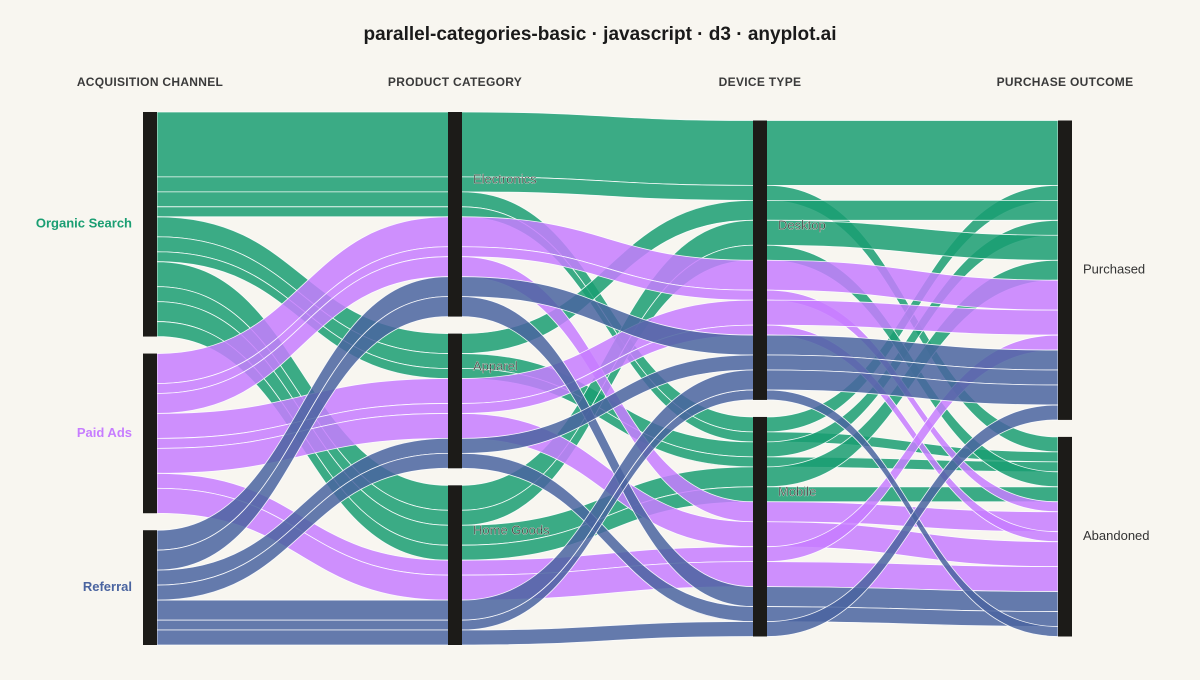  What do you see at coordinates (802, 225) in the screenshot?
I see `category-label: Desktop` at bounding box center [802, 225].